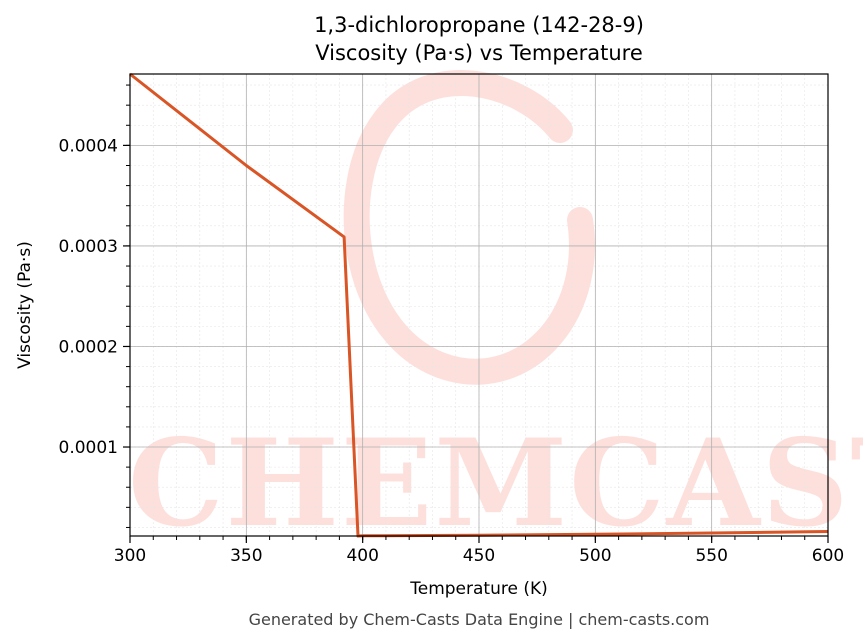 The width and height of the screenshot is (863, 644). What do you see at coordinates (469, 227) in the screenshot?
I see `watermark-swirl` at bounding box center [469, 227].